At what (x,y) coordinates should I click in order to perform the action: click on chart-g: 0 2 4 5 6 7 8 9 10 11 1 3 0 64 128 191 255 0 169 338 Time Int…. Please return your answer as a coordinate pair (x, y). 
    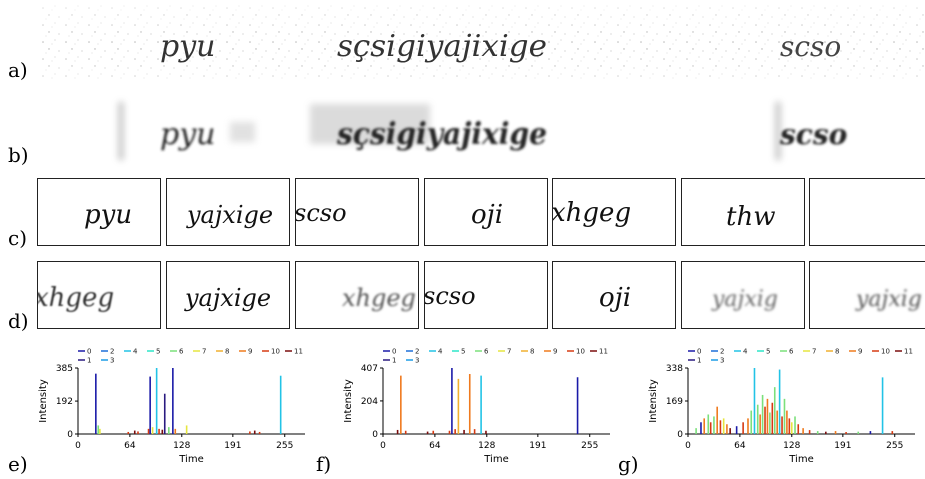
    Looking at the image, I should click on (782, 407).